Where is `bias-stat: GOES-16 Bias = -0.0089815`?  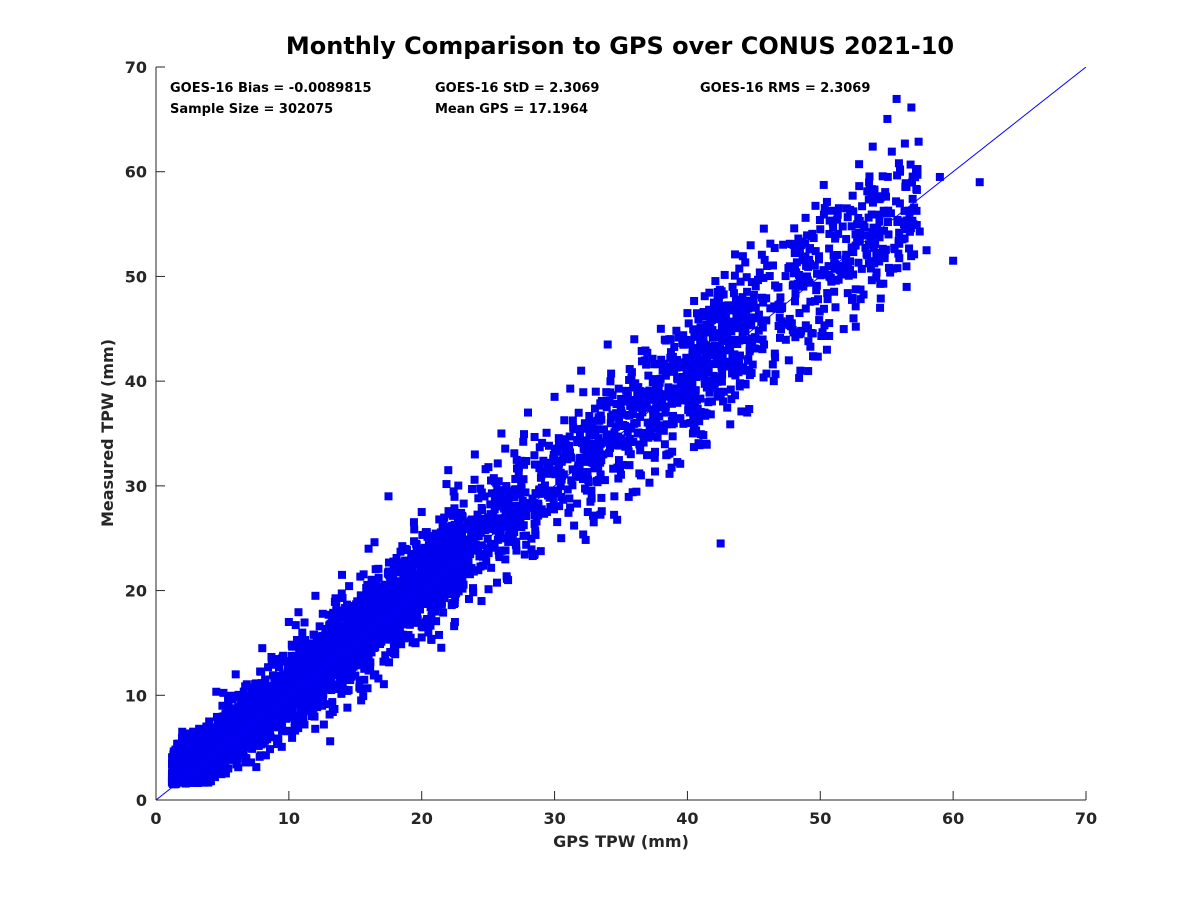
bias-stat: GOES-16 Bias = -0.0089815 is located at coordinates (271, 88).